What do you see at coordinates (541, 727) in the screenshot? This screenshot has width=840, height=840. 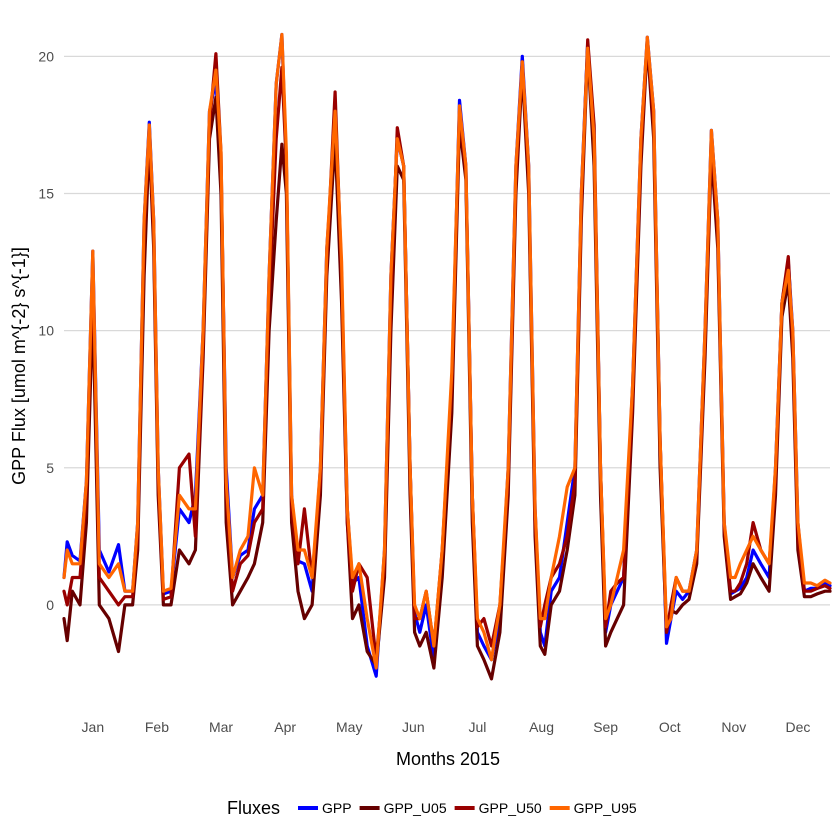 I see `x-tick-label-aug: Aug` at bounding box center [541, 727].